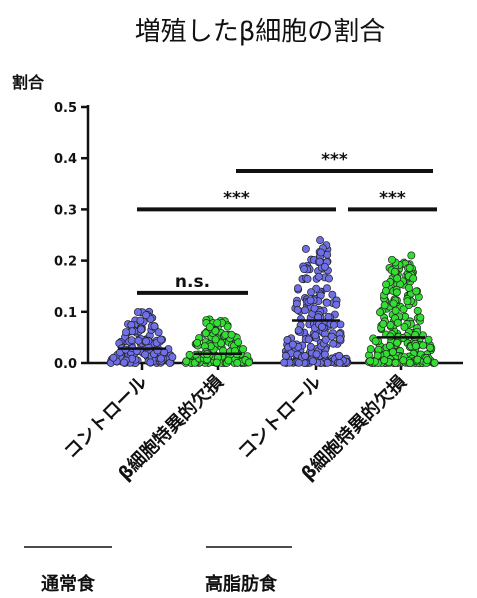  Describe the element at coordinates (65, 108) in the screenshot. I see `y-tick-label: 0.5` at that location.